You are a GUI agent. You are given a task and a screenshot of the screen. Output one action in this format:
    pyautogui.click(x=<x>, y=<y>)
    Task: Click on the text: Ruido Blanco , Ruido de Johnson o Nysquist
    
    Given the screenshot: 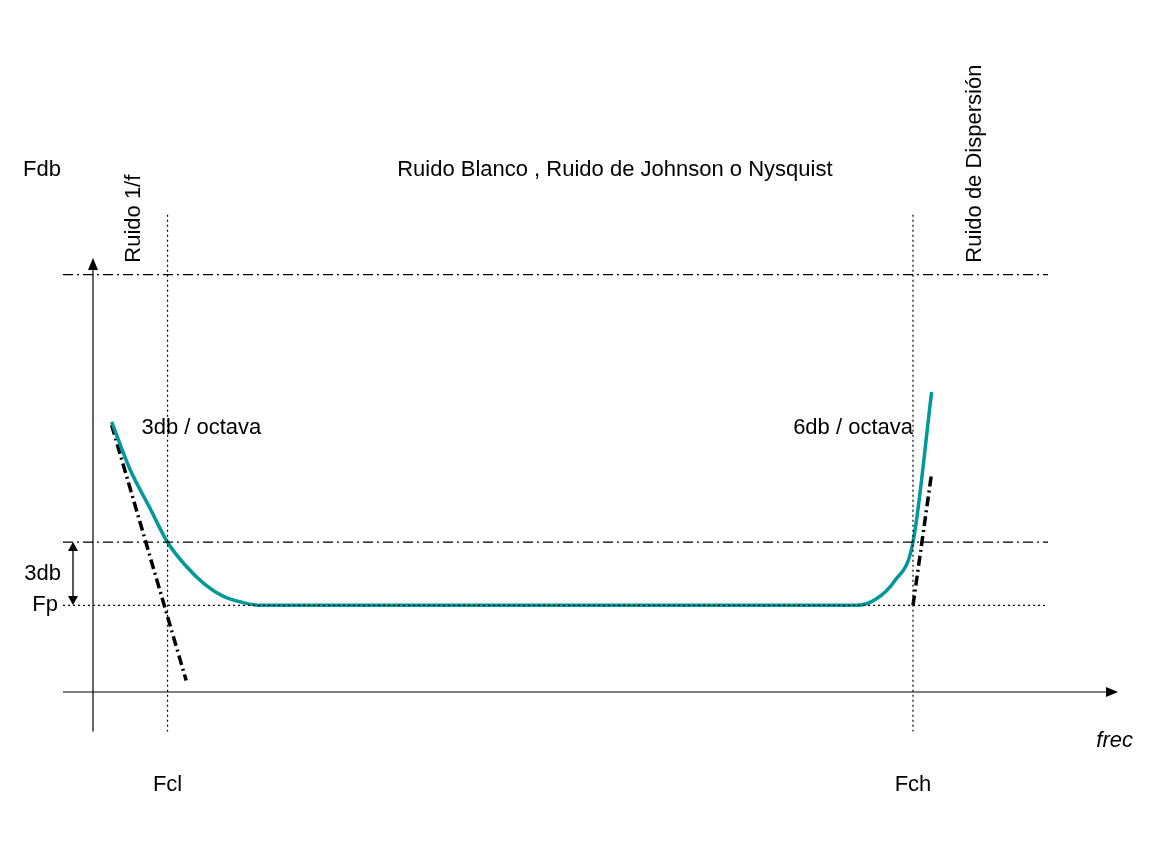 What is the action you would take?
    pyautogui.click(x=615, y=168)
    